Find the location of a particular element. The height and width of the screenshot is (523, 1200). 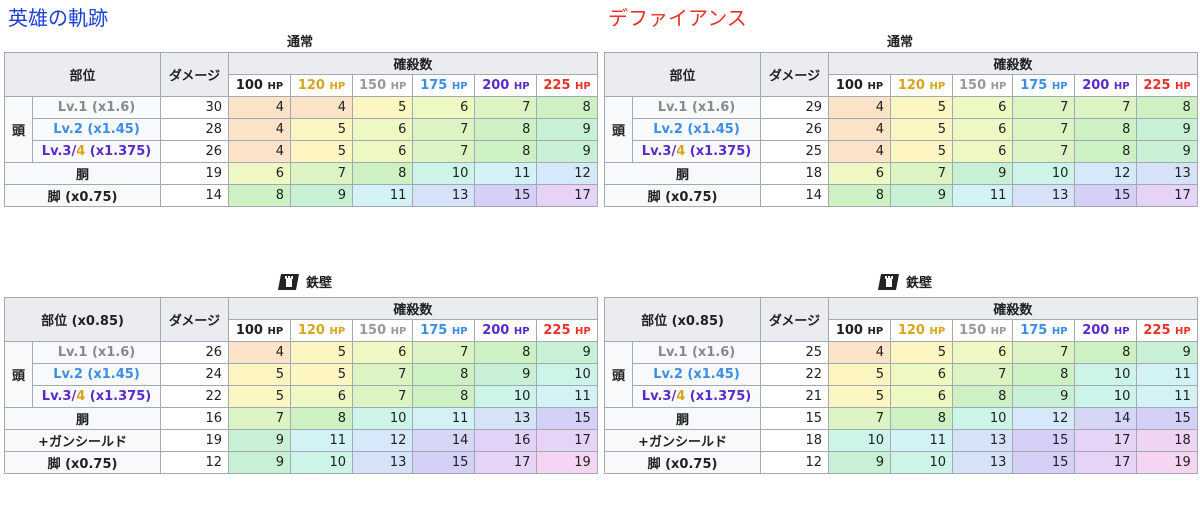

damage-value: 30 is located at coordinates (194, 107).